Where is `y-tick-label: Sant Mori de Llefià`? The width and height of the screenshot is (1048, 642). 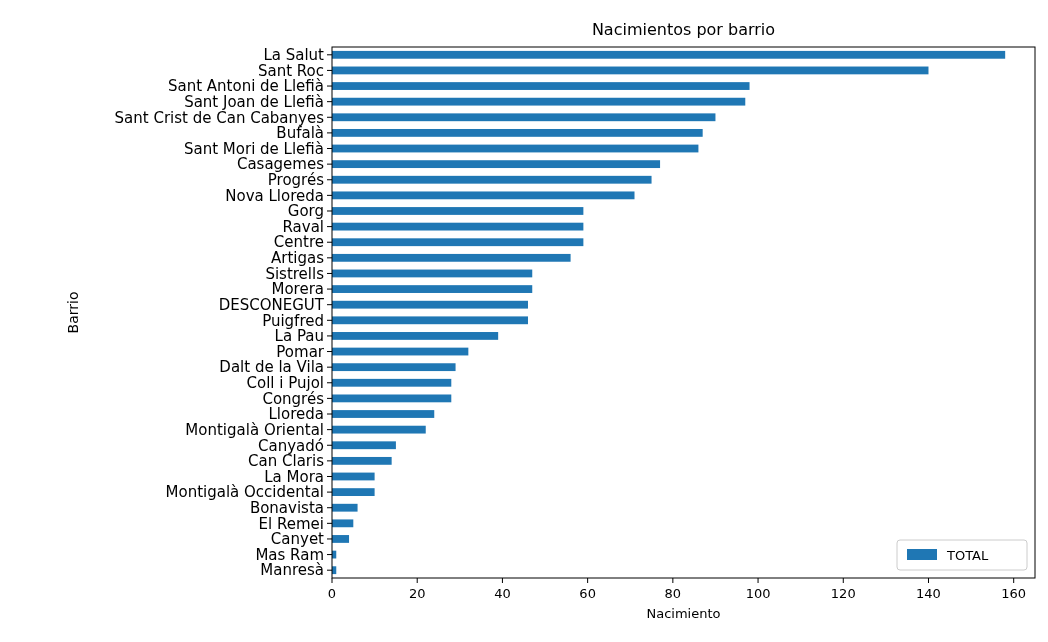
y-tick-label: Sant Mori de Llefià is located at coordinates (253, 148).